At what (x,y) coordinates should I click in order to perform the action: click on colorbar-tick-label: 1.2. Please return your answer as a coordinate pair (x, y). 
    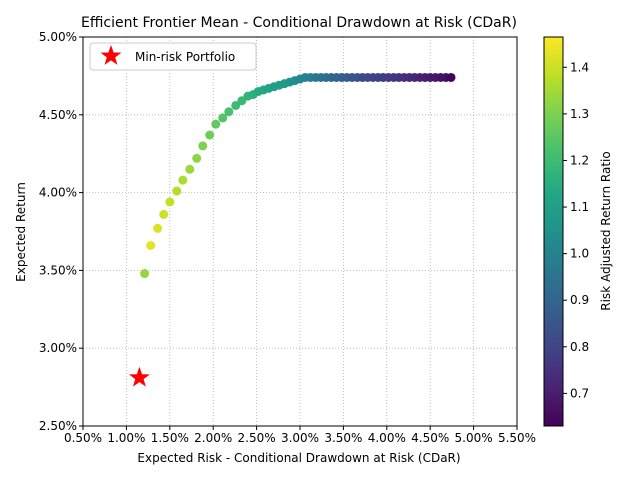
    Looking at the image, I should click on (579, 160).